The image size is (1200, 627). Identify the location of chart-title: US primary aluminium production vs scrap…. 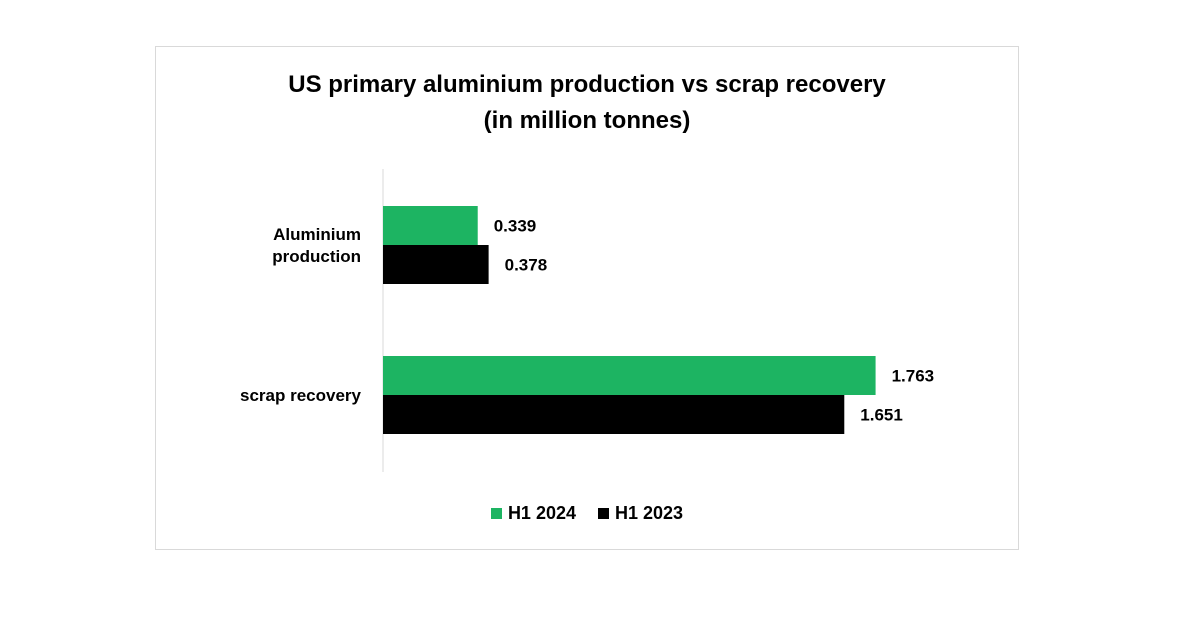
(587, 103).